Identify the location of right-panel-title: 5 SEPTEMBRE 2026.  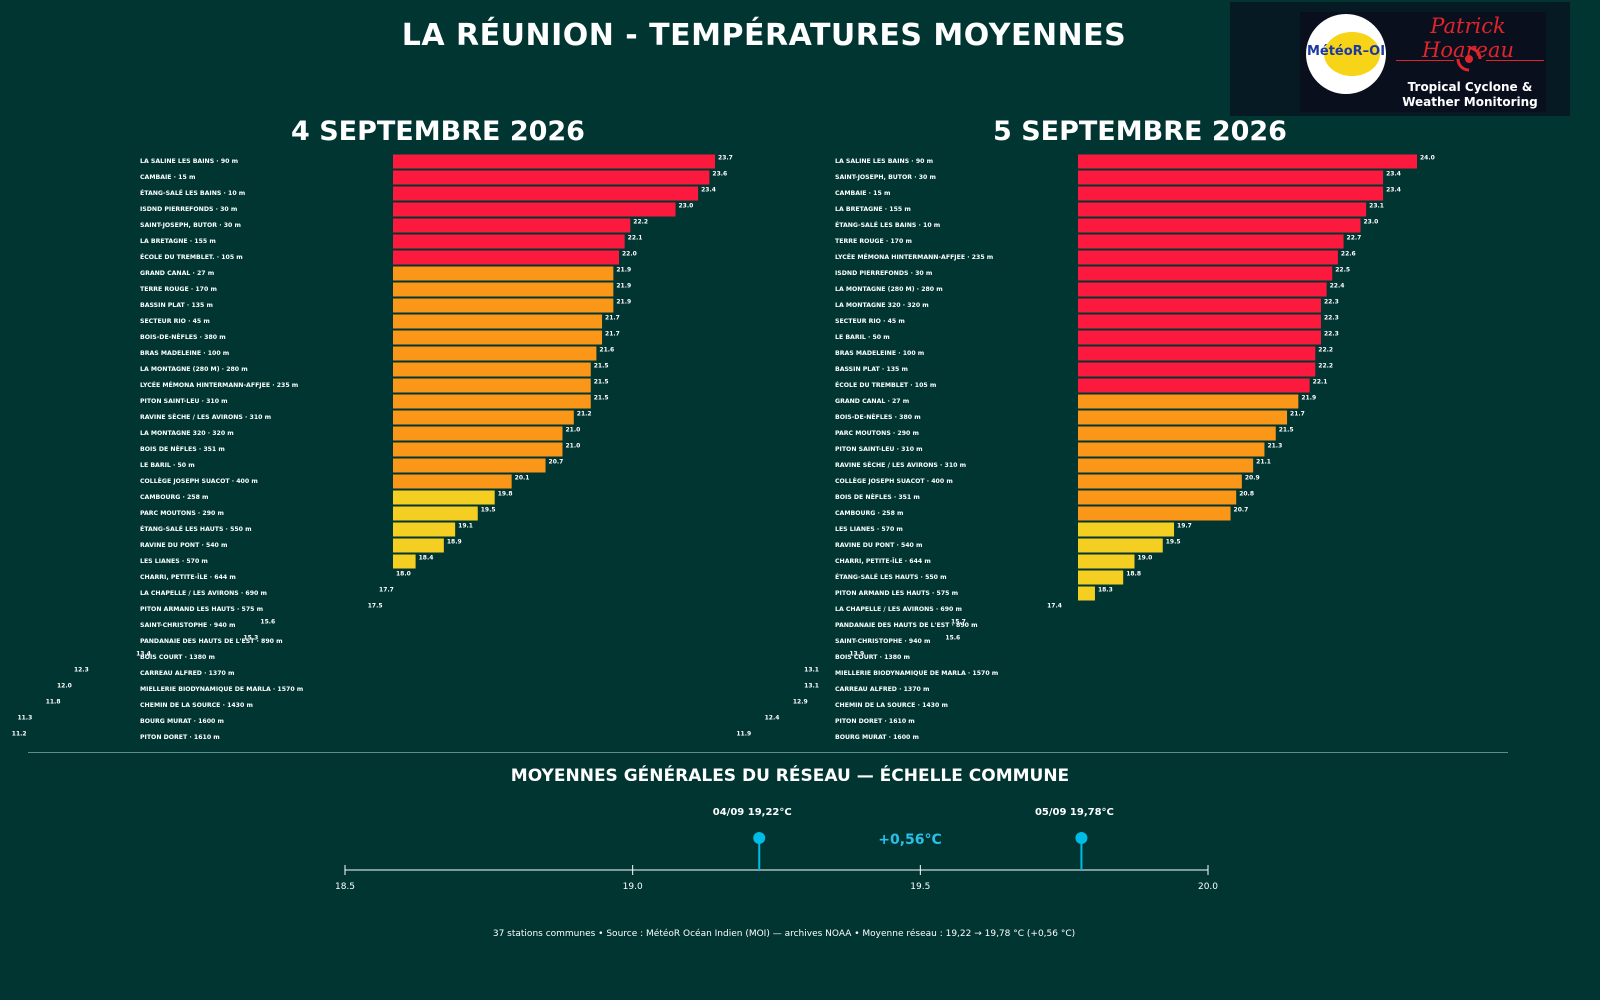
(1140, 131).